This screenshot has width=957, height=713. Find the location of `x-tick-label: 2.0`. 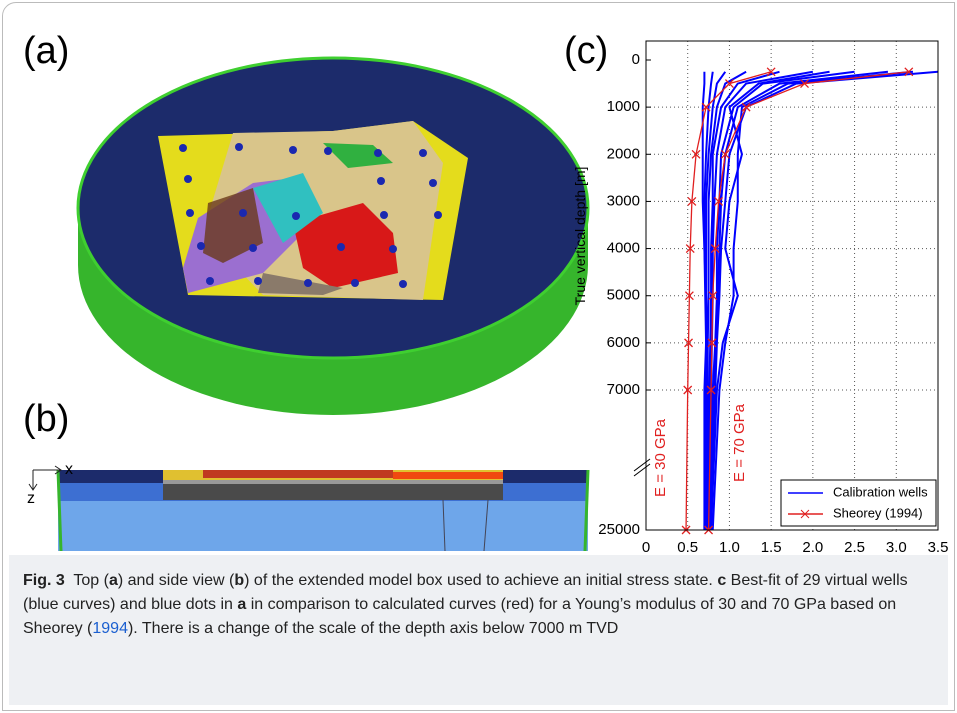

x-tick-label: 2.0 is located at coordinates (812, 547).